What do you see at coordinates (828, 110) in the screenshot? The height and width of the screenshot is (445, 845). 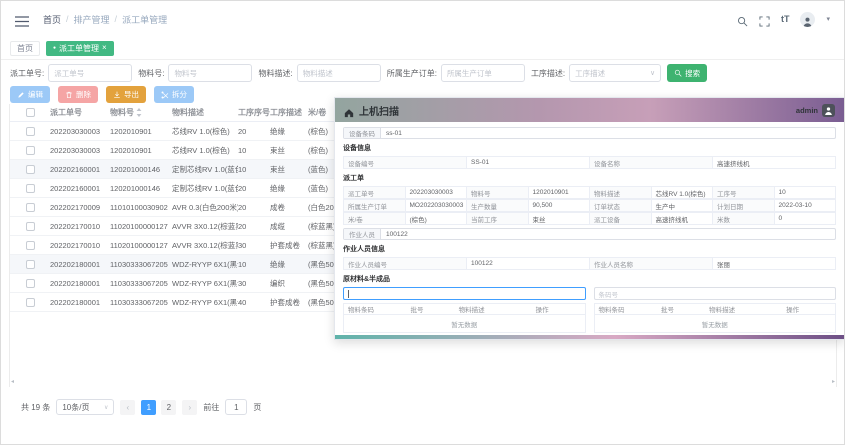 I see `panel-user-avatar` at bounding box center [828, 110].